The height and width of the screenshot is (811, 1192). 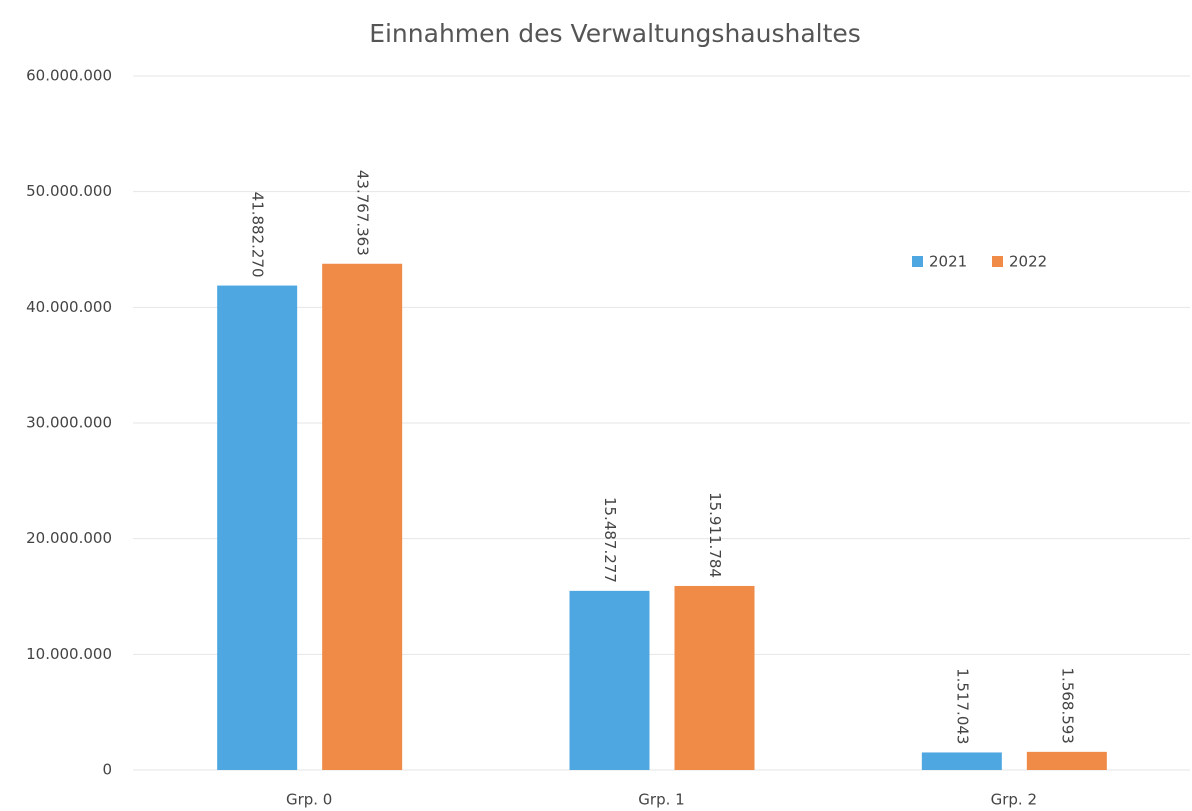 I want to click on y-tick-label: 50.000.000, so click(x=69, y=191).